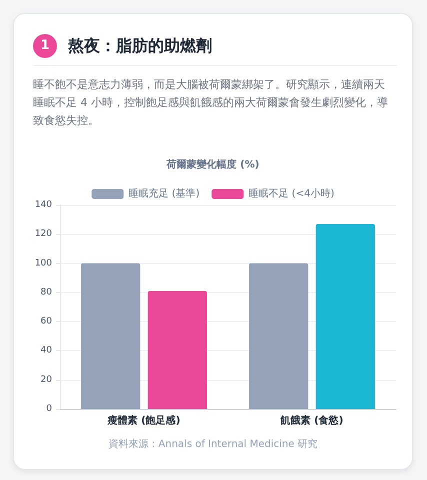 The width and height of the screenshot is (427, 480). I want to click on chart-subtitle: 睡不飽不是意志力薄弱，而是大腦被荷爾蒙綁架了。研究顯示，連續兩天睡眠不足 4 小時，控制飽足感與飢餓感的兩大荷爾蒙會發生劇烈變化，導致食慾失控。, so click(211, 103).